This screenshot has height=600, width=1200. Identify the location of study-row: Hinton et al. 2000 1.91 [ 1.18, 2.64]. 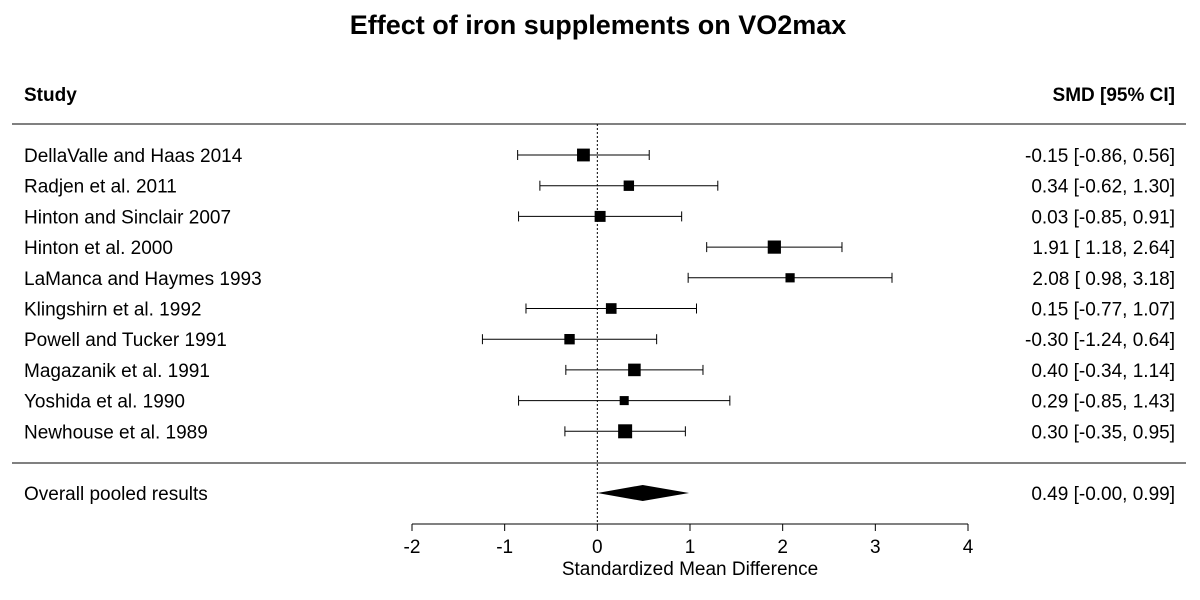
(599, 248).